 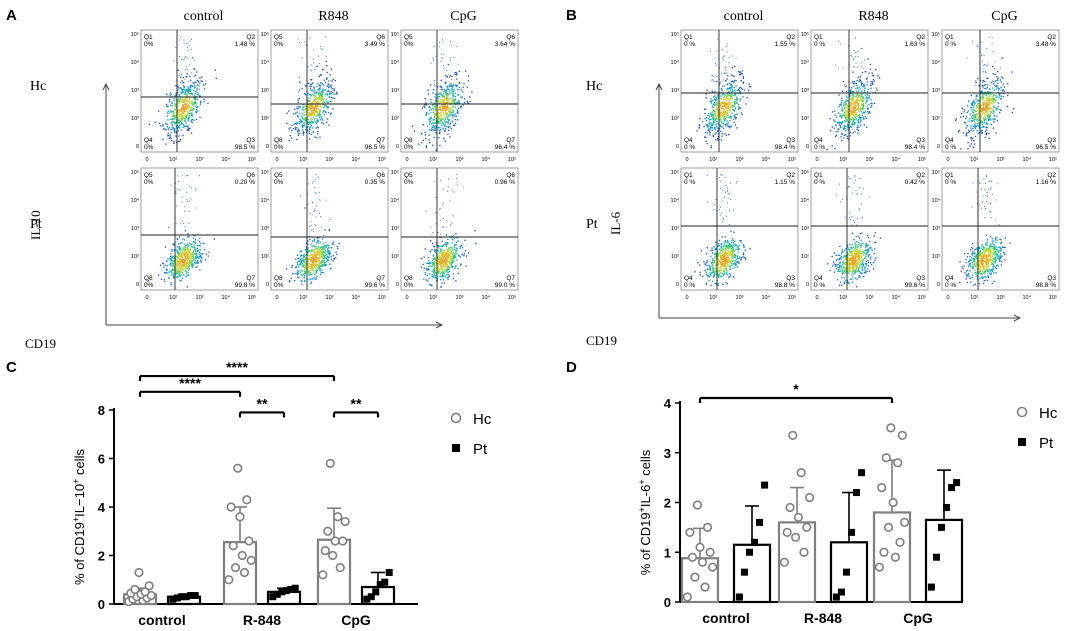 I want to click on y-tick-label: 10³, so click(x=265, y=91).